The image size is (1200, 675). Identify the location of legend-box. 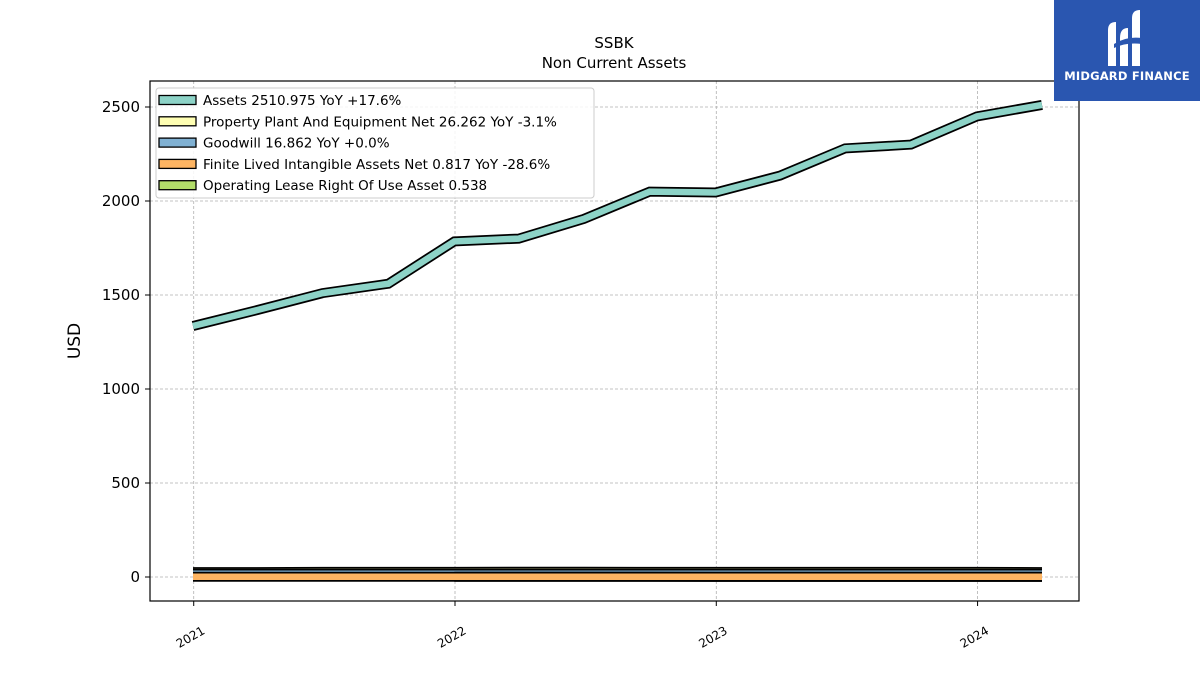
(375, 143).